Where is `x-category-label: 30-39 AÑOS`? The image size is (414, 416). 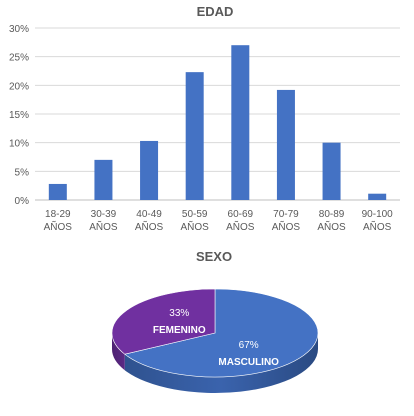
x-category-label: 30-39 AÑOS is located at coordinates (103, 221).